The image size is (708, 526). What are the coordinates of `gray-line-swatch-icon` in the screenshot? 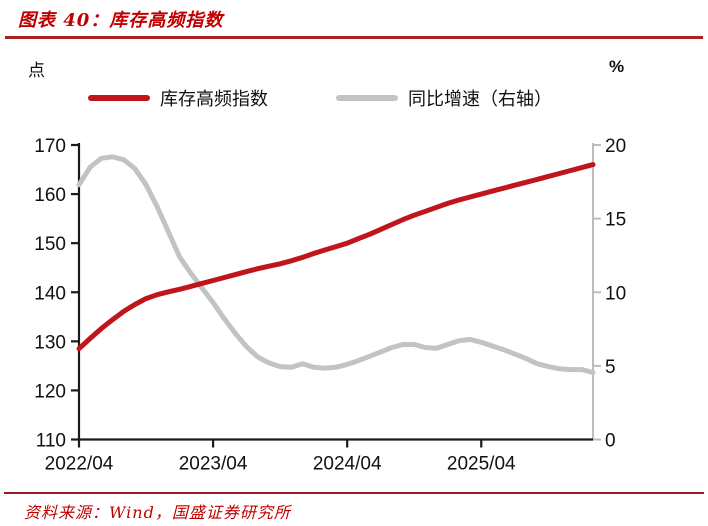 It's located at (367, 98).